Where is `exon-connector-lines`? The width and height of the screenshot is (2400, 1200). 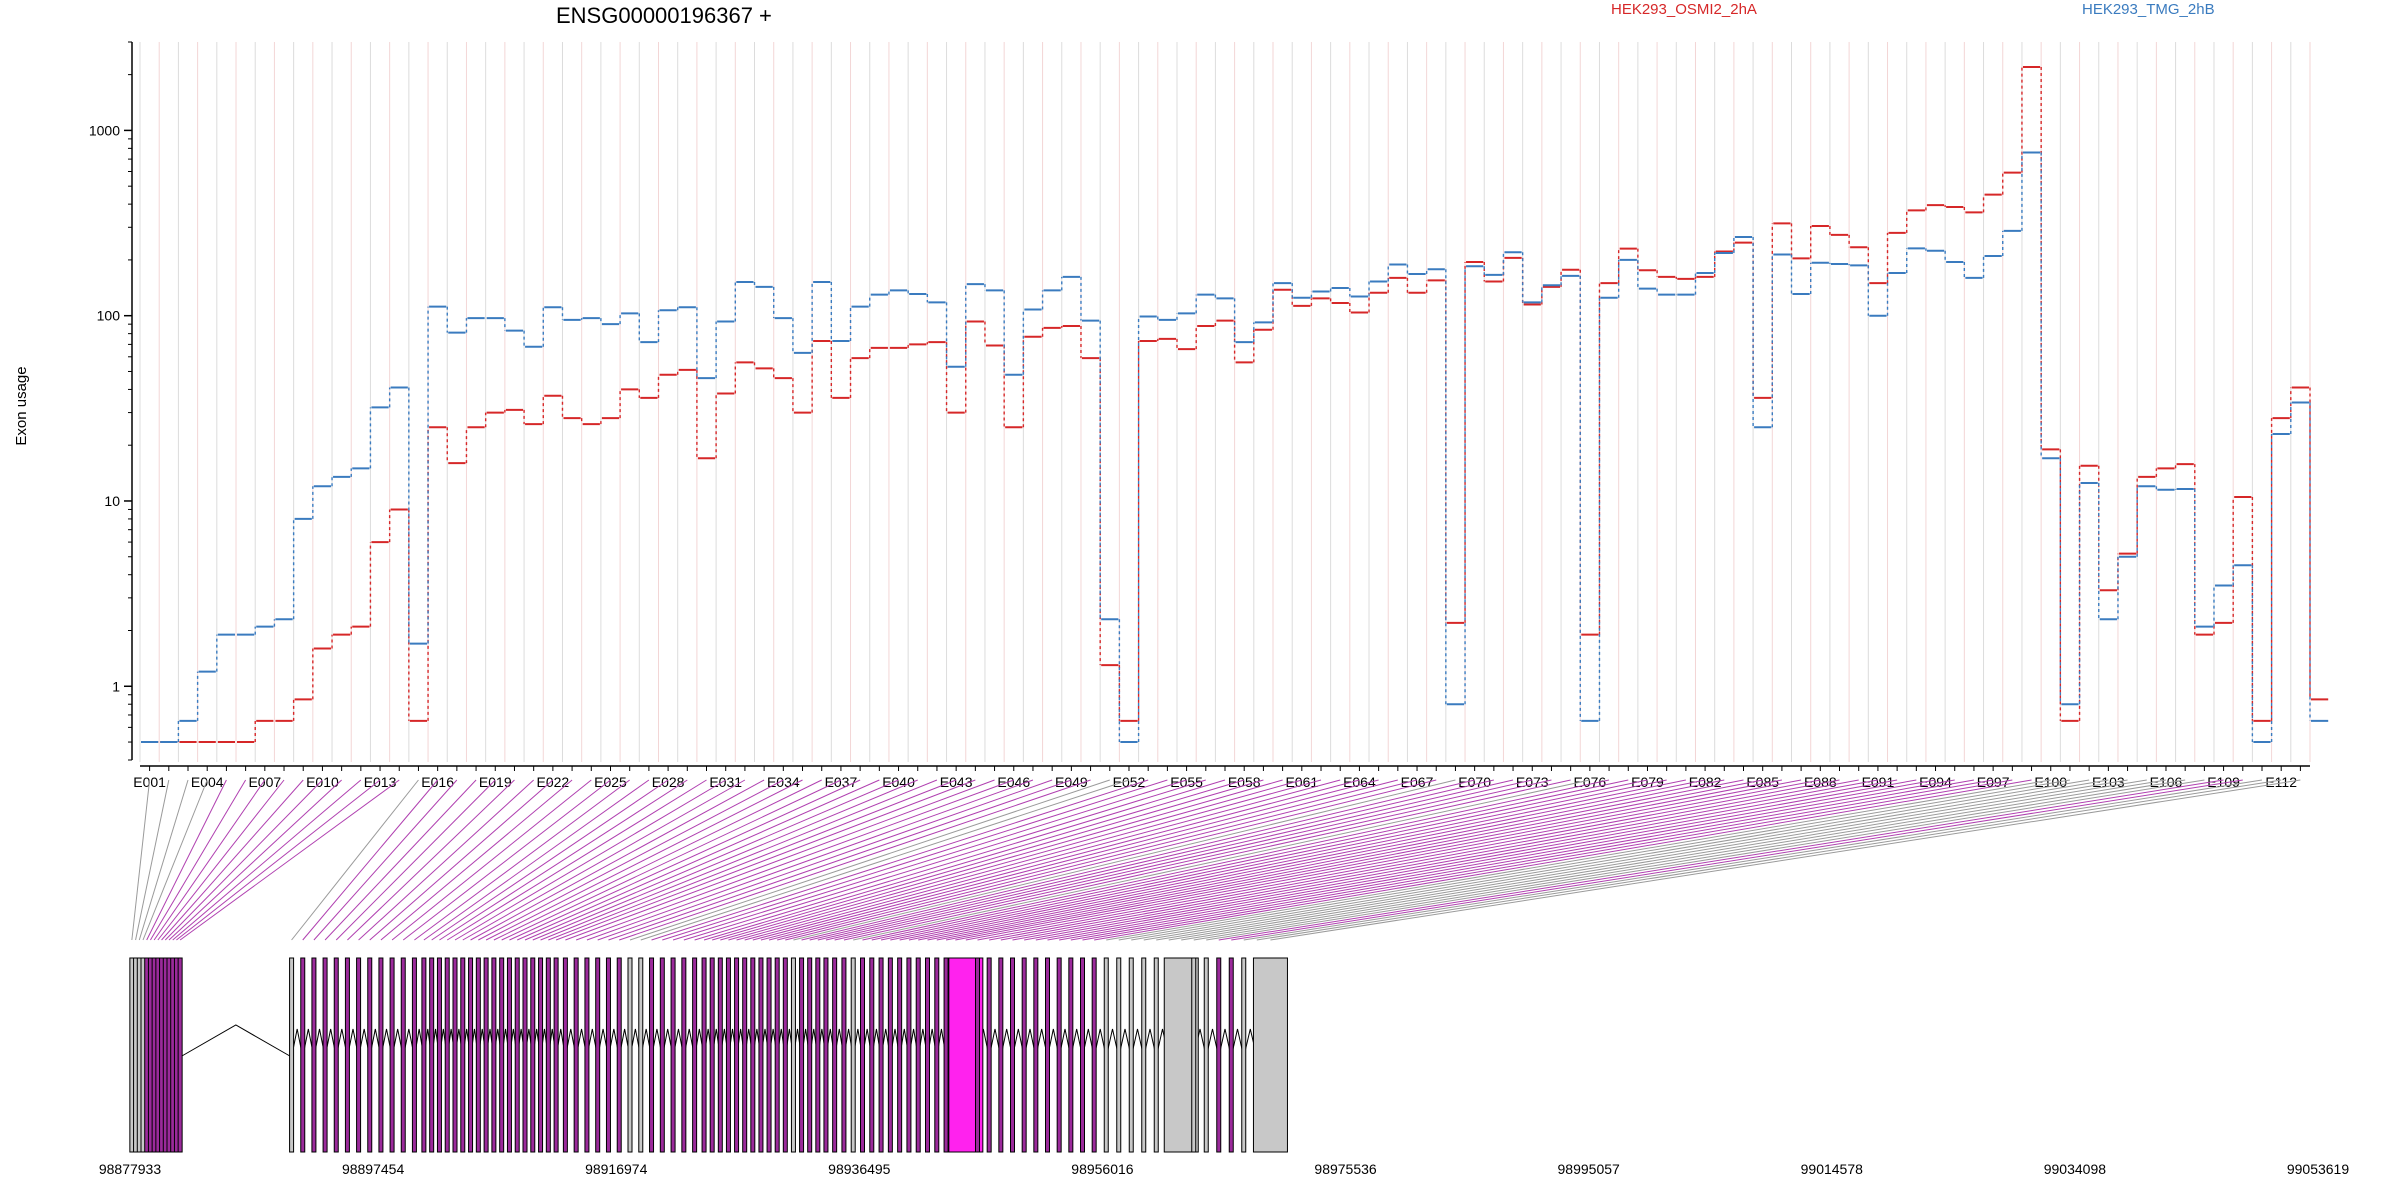 exon-connector-lines is located at coordinates (1216, 860).